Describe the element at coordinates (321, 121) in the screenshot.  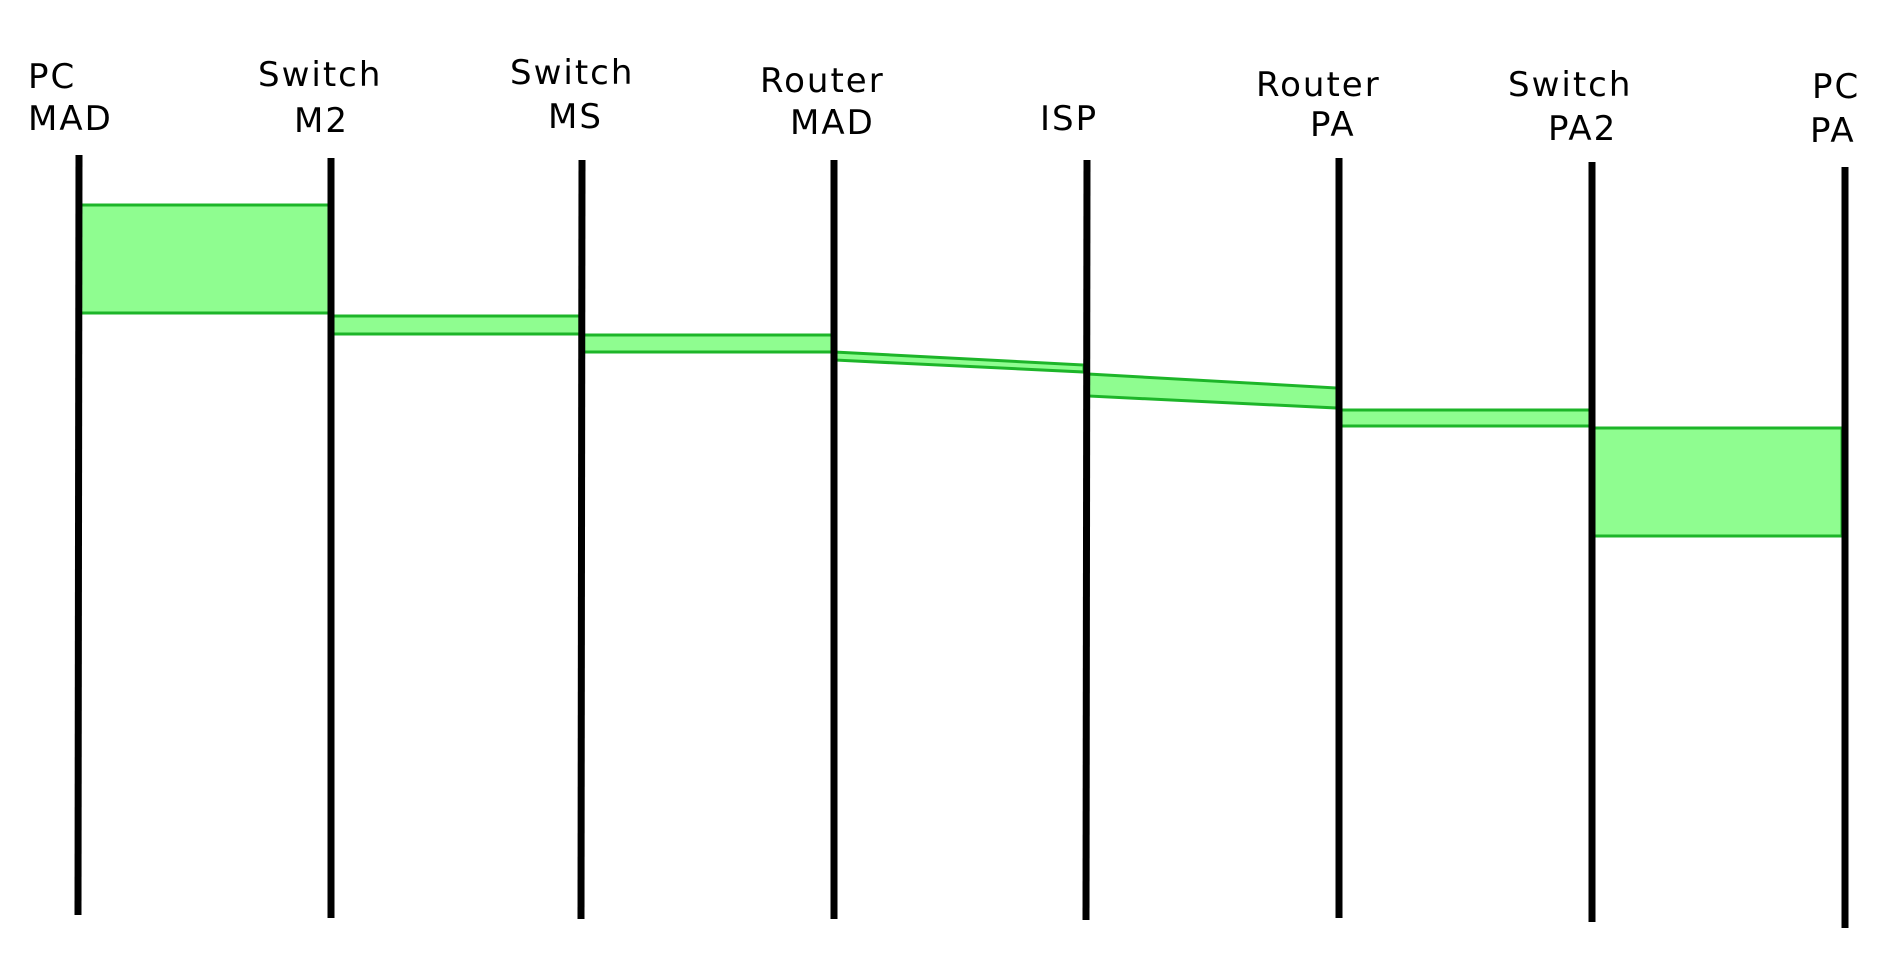
I see `node-label-switch-m2-l2: M2` at that location.